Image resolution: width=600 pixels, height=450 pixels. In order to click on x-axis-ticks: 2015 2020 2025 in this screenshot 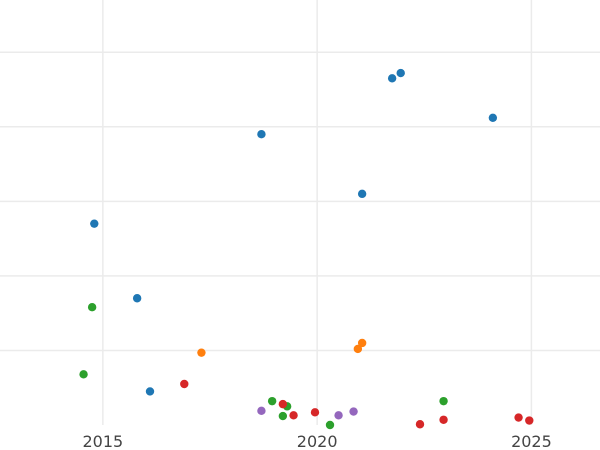, I will do `click(316, 441)`.